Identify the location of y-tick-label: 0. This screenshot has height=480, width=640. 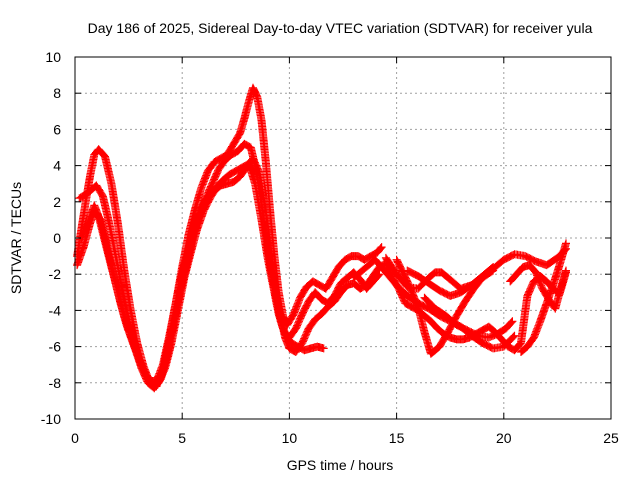
(57, 238).